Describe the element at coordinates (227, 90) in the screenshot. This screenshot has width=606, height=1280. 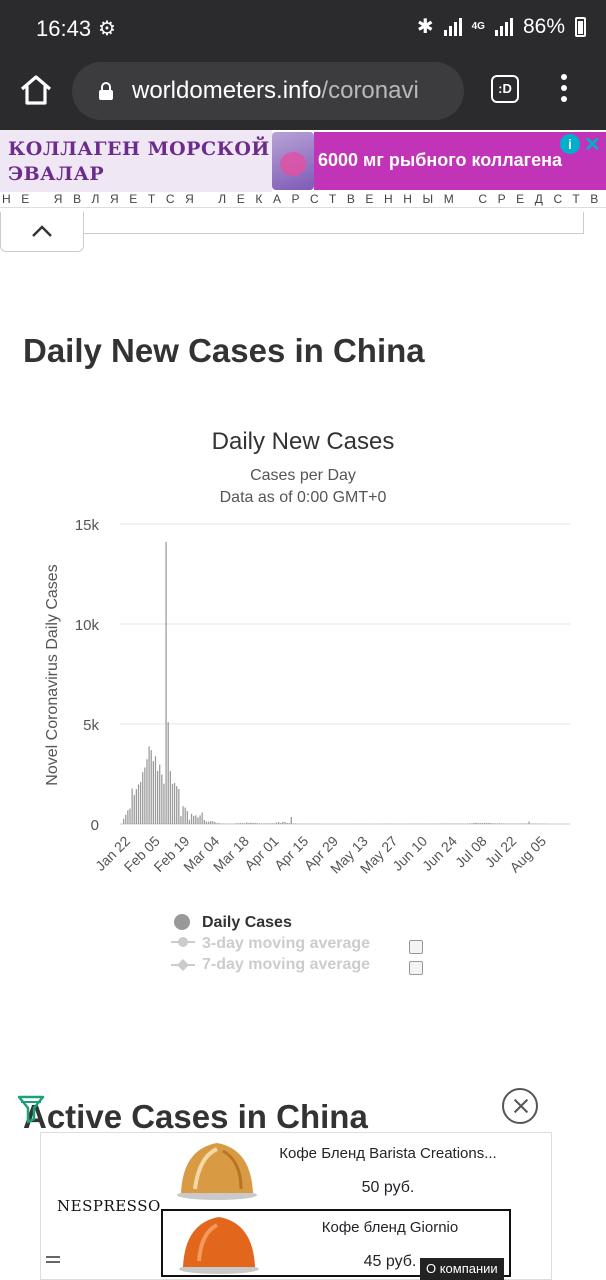
I see `url-domain: worldometers.info` at that location.